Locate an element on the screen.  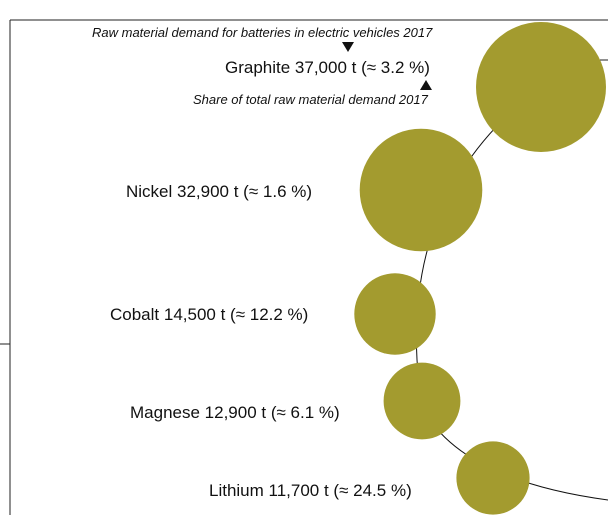
label-magnese: Magnese 12,900 t (≈ 6.1 %) is located at coordinates (235, 412).